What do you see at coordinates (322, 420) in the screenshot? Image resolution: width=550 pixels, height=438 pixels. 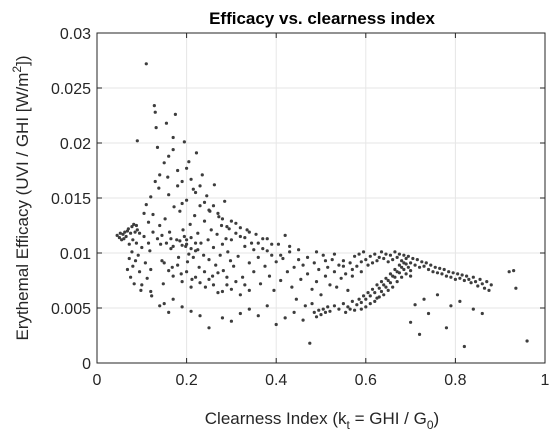 I see `x-axis-label: Clearness Index (kt = GHI / G0)` at bounding box center [322, 420].